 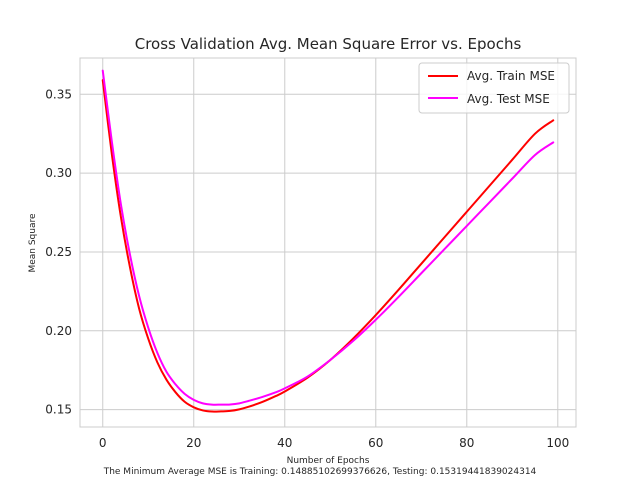 I want to click on y-axis-label: Mean Square, so click(x=33, y=243).